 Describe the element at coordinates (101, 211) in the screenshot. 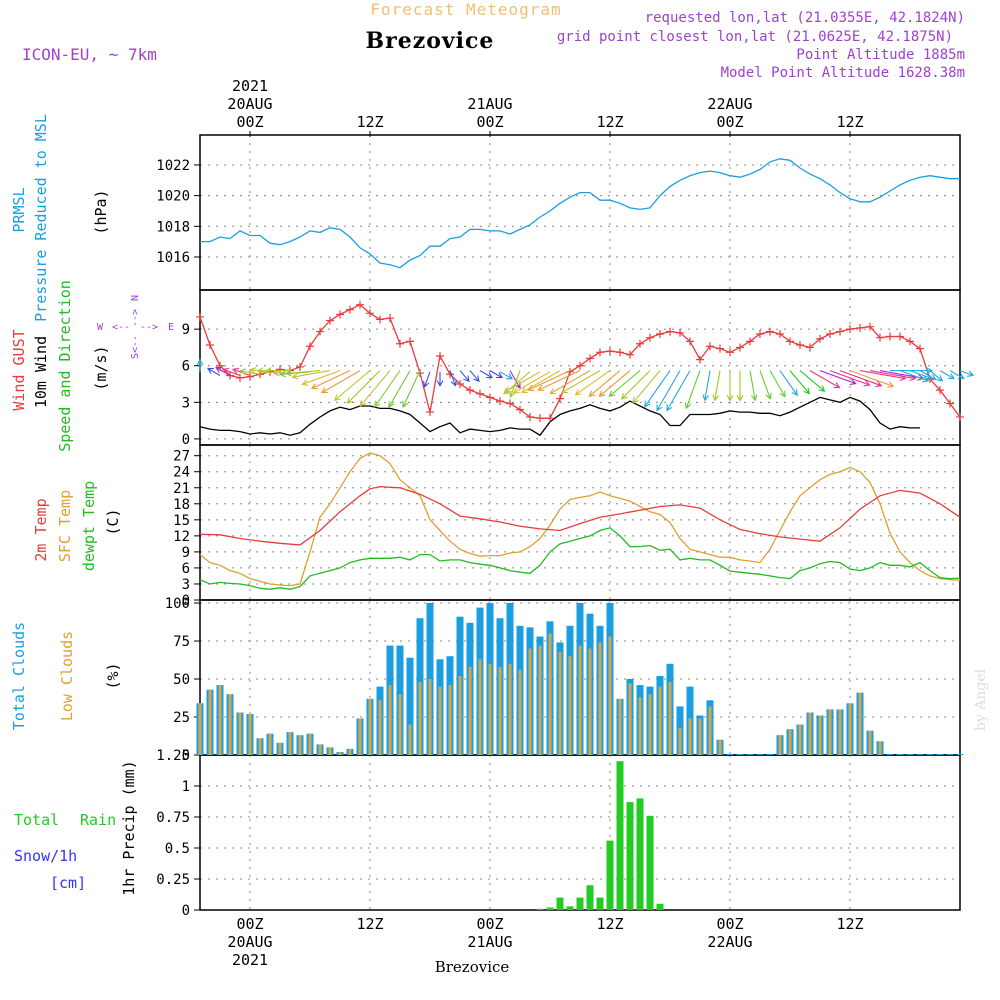

I see `pressure-unit: (hPa)` at that location.